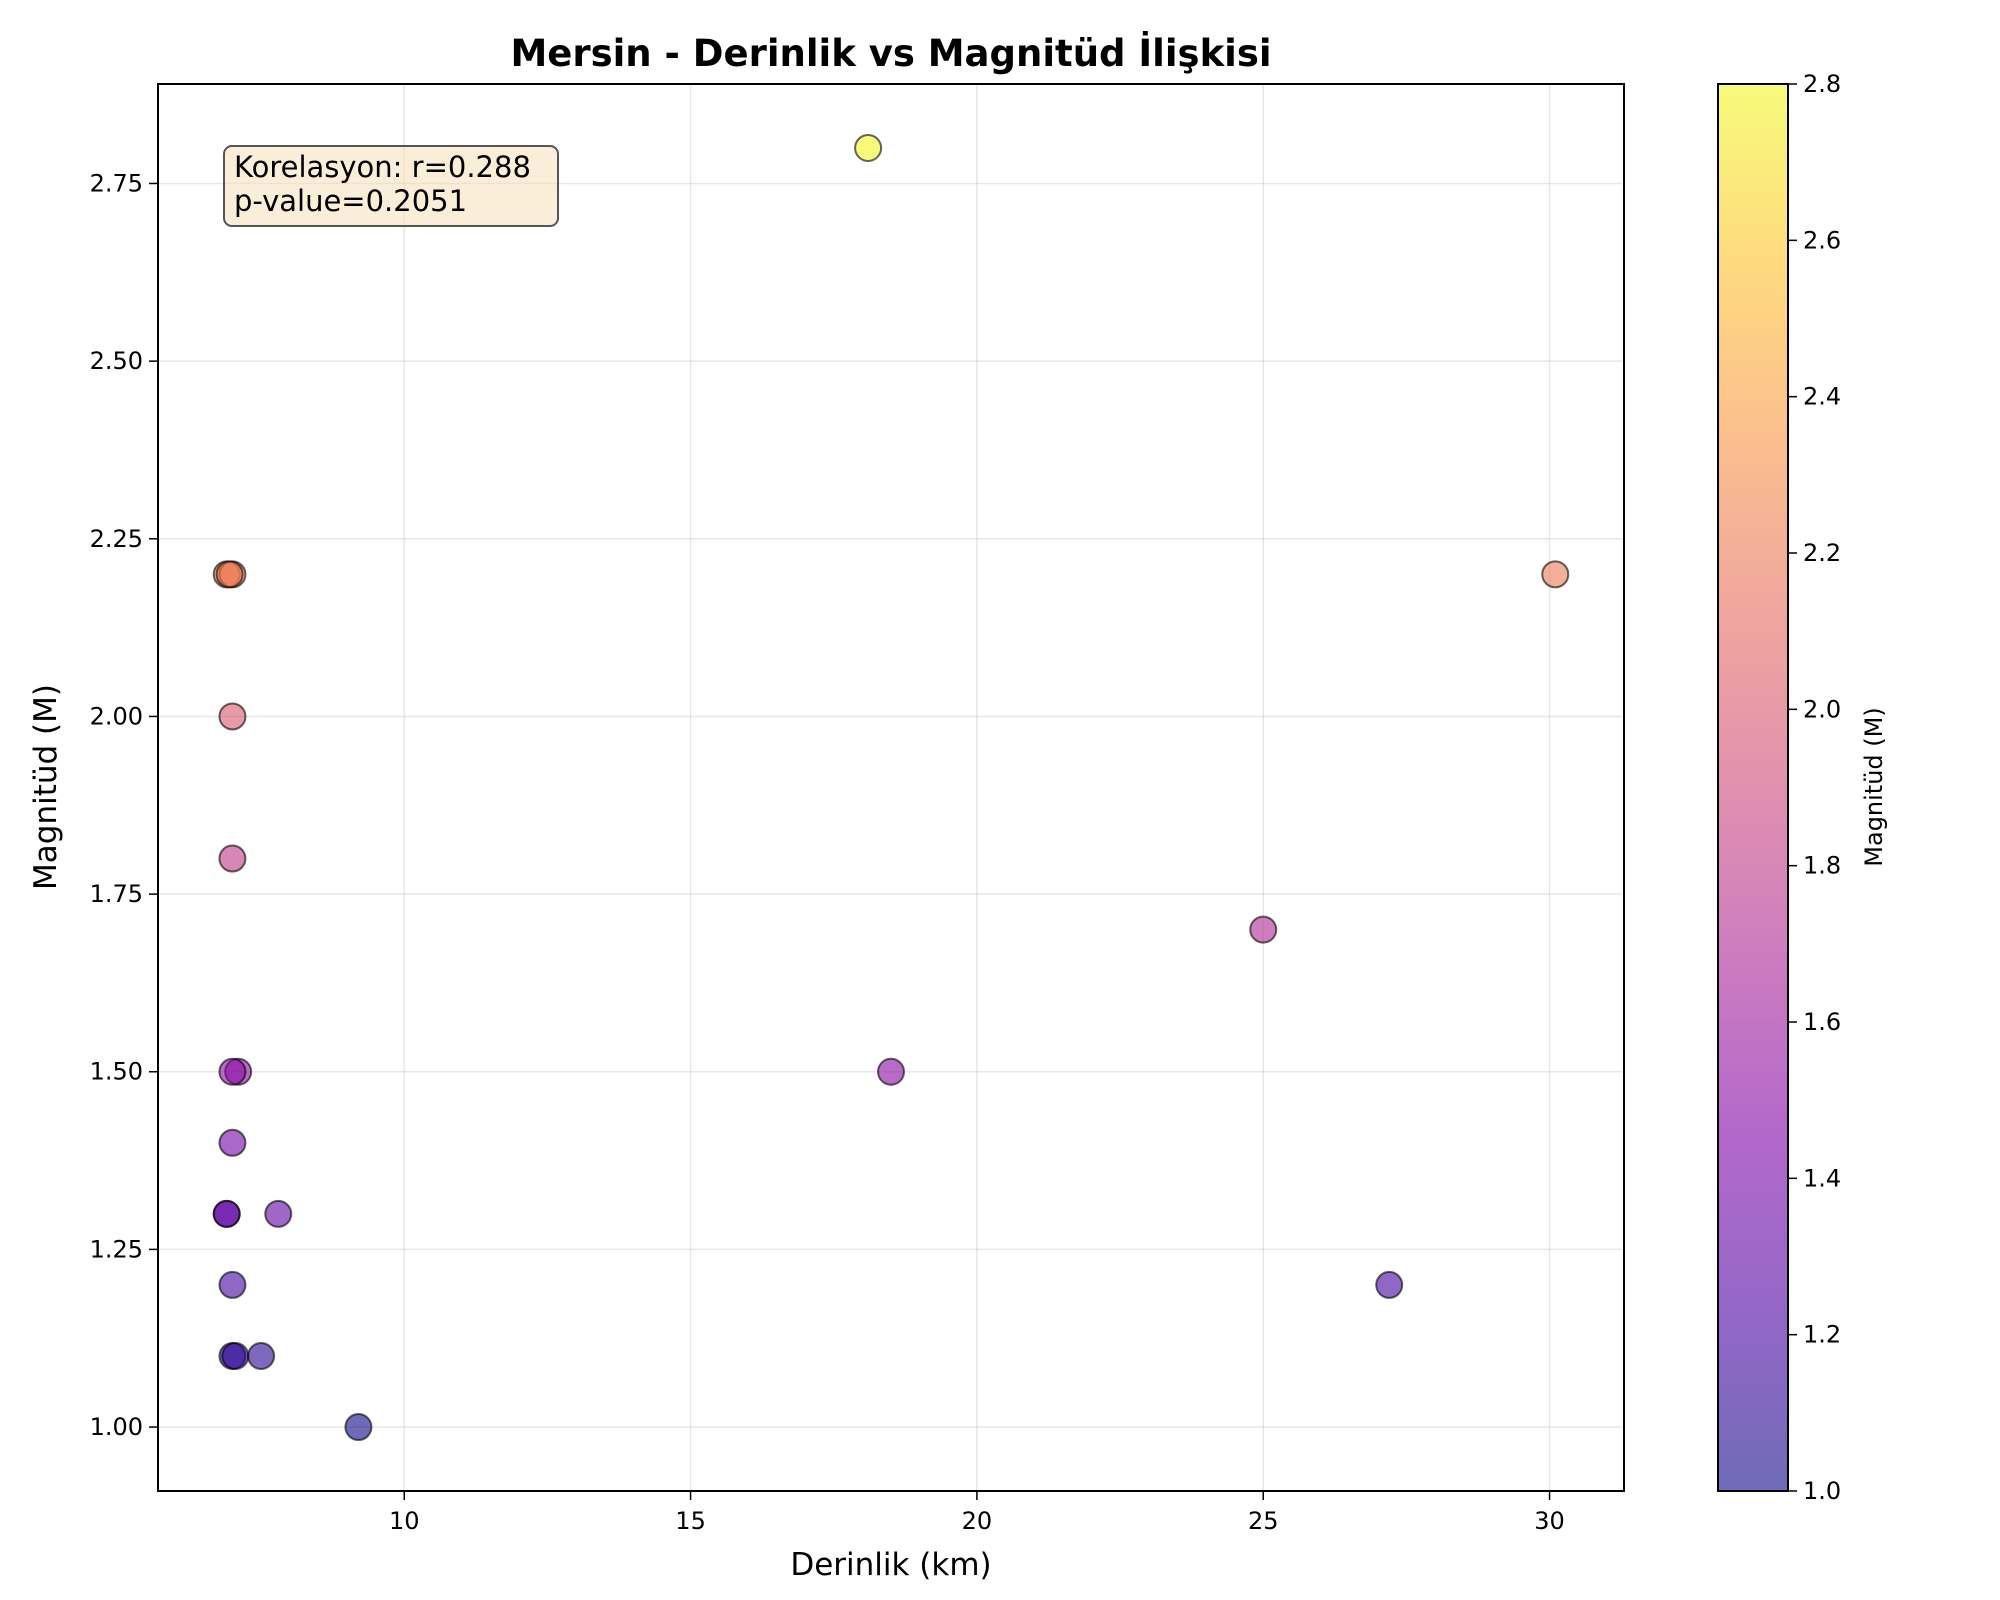 This screenshot has height=1600, width=2000. Describe the element at coordinates (350, 201) in the screenshot. I see `annotation-line-pvalue: p-value=0.2051` at that location.